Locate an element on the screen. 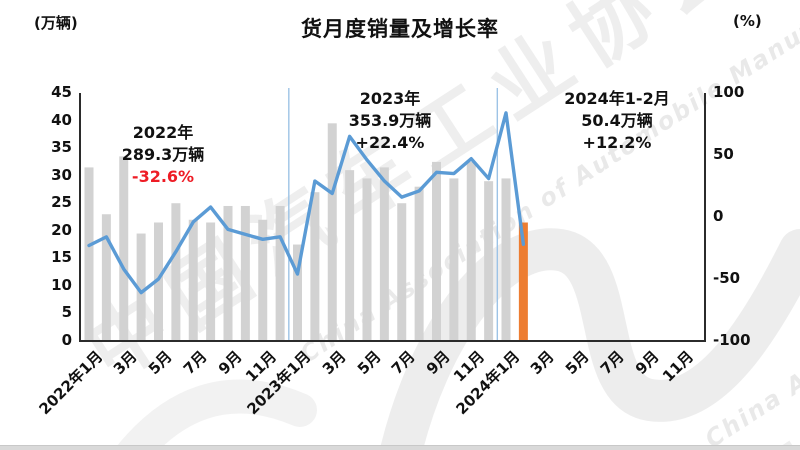  sales-bar-2022年6月 is located at coordinates (176, 272).